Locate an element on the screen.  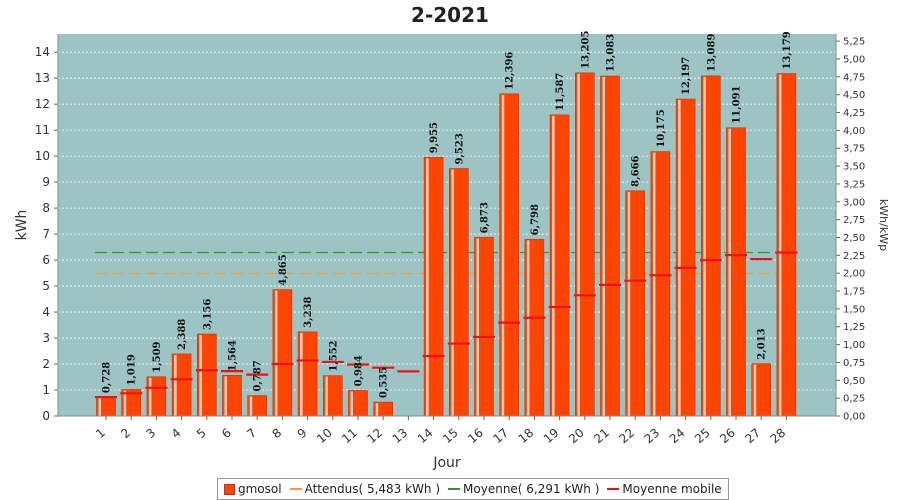
y2-tick-label: 0,75 is located at coordinates (854, 363).